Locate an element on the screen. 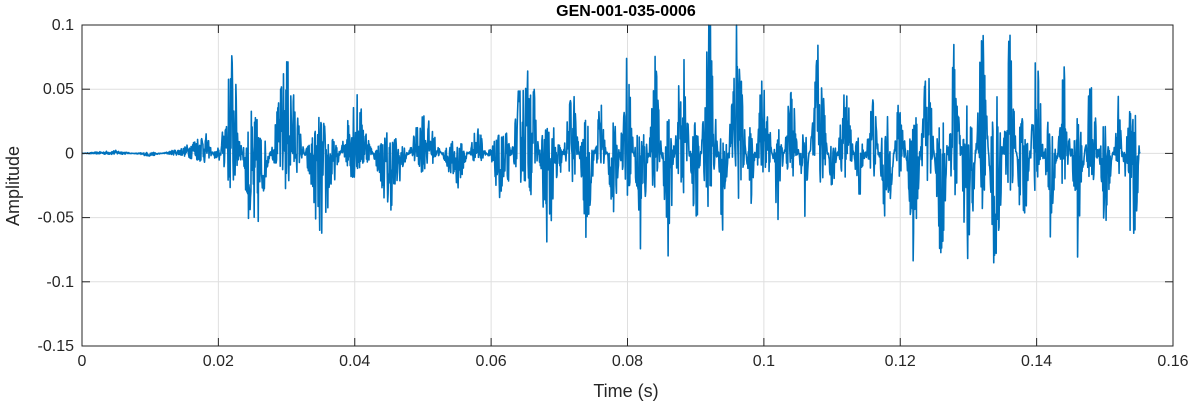 This screenshot has width=1193, height=404. y-tick-label: 0.1 is located at coordinates (63, 25).